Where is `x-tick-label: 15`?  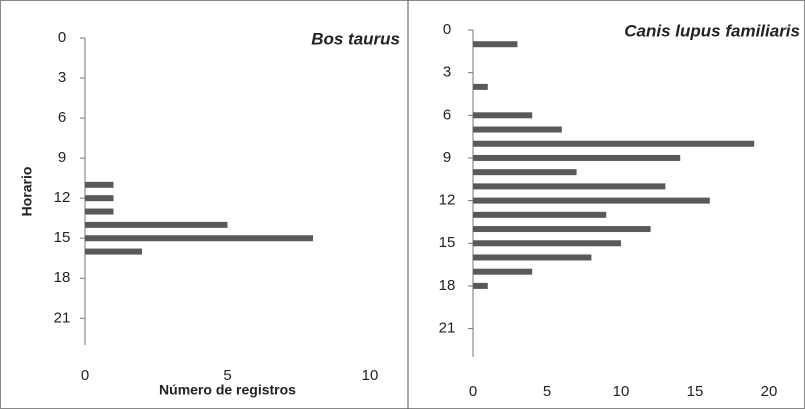
x-tick-label: 15 is located at coordinates (695, 391).